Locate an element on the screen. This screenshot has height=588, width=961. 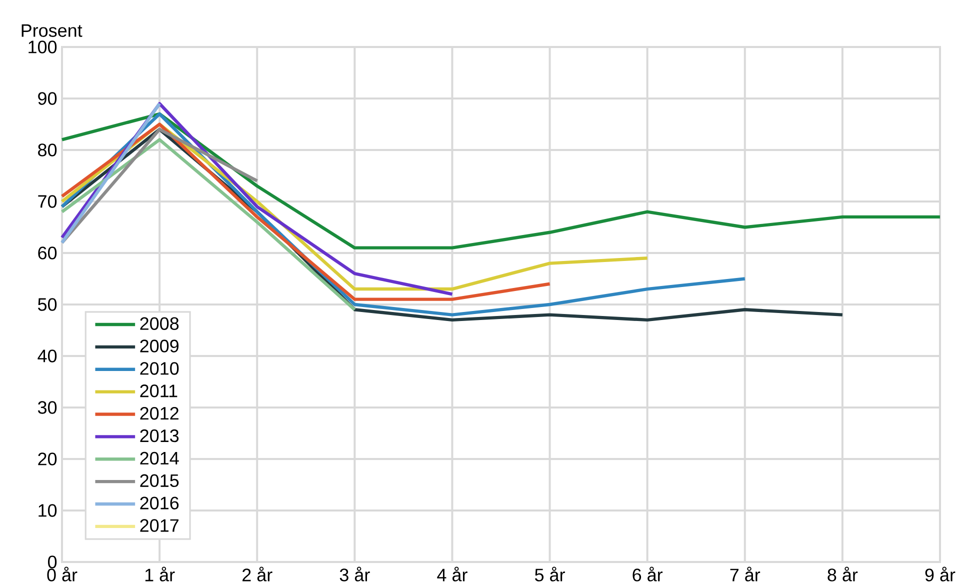
legend-label: 2015 is located at coordinates (159, 481).